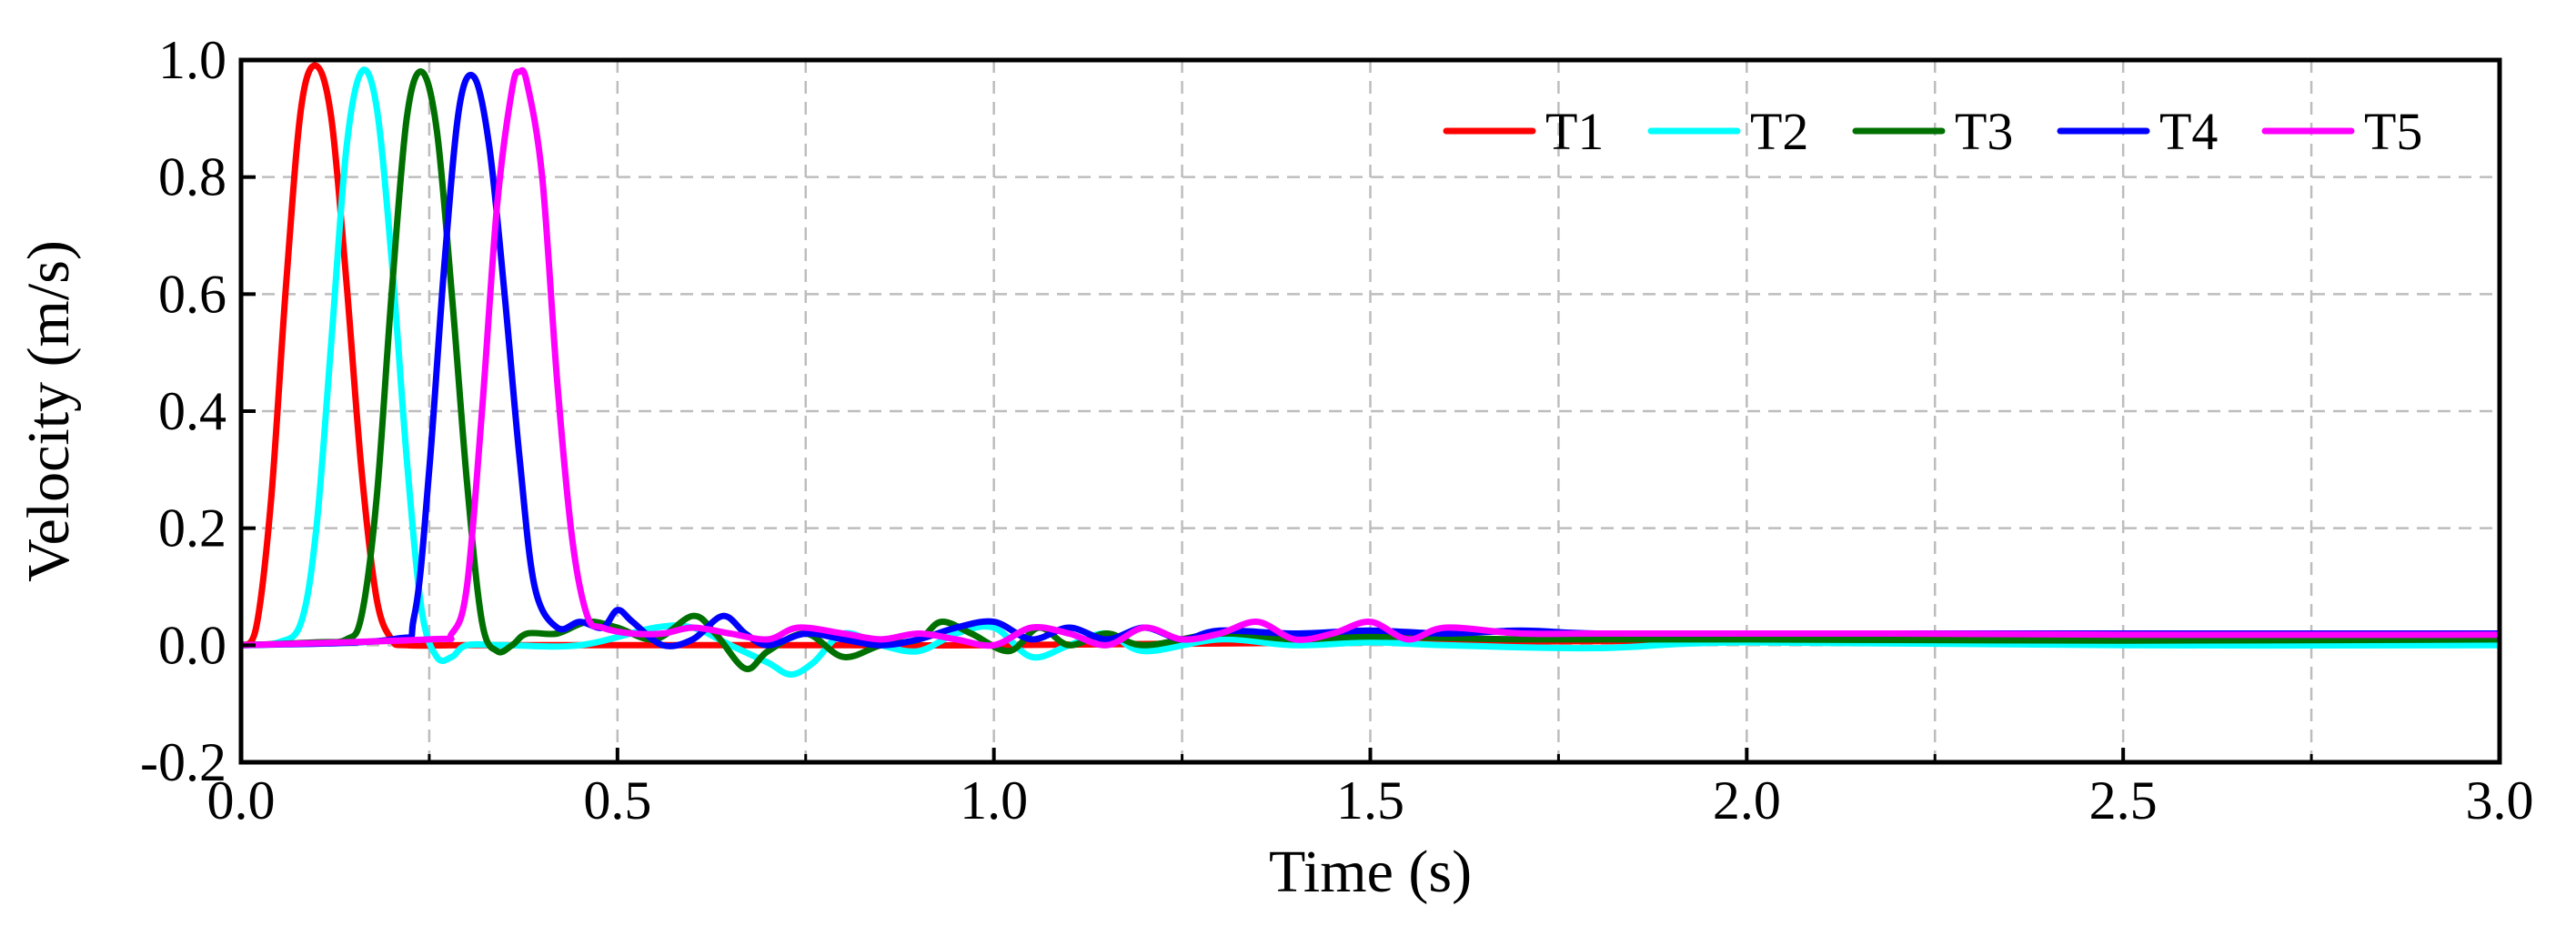  What do you see at coordinates (1984, 131) in the screenshot?
I see `legend-label: T3` at bounding box center [1984, 131].